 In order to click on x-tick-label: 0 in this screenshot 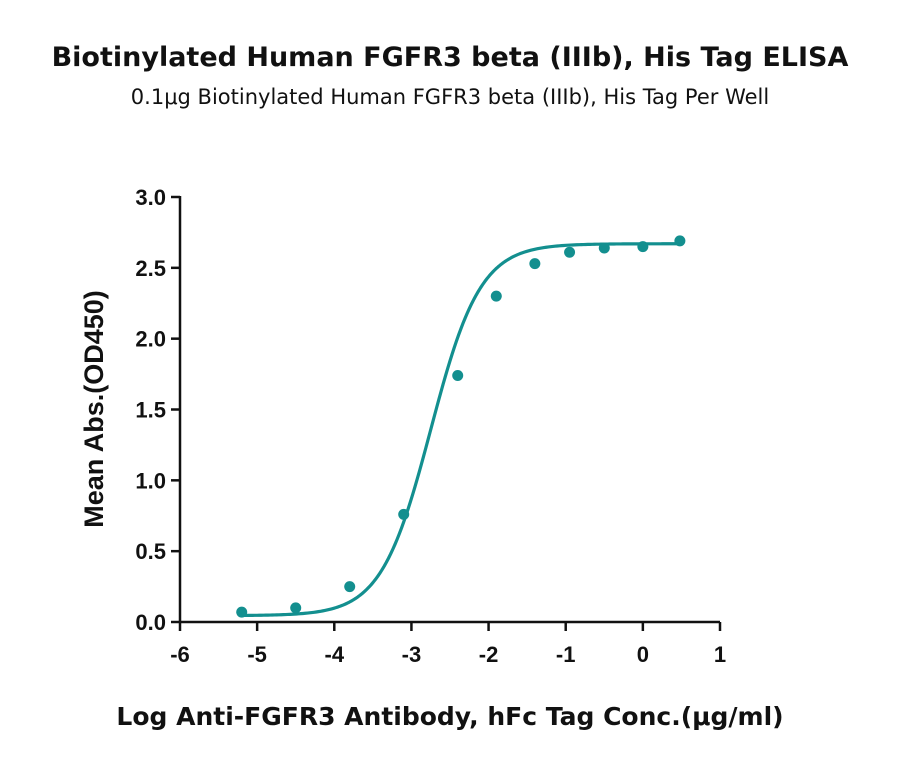, I will do `click(643, 654)`.